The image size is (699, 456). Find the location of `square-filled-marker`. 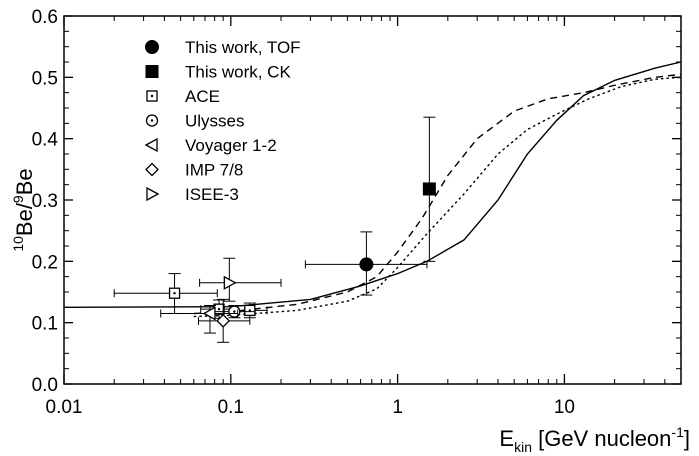

square-filled-marker is located at coordinates (429, 189).